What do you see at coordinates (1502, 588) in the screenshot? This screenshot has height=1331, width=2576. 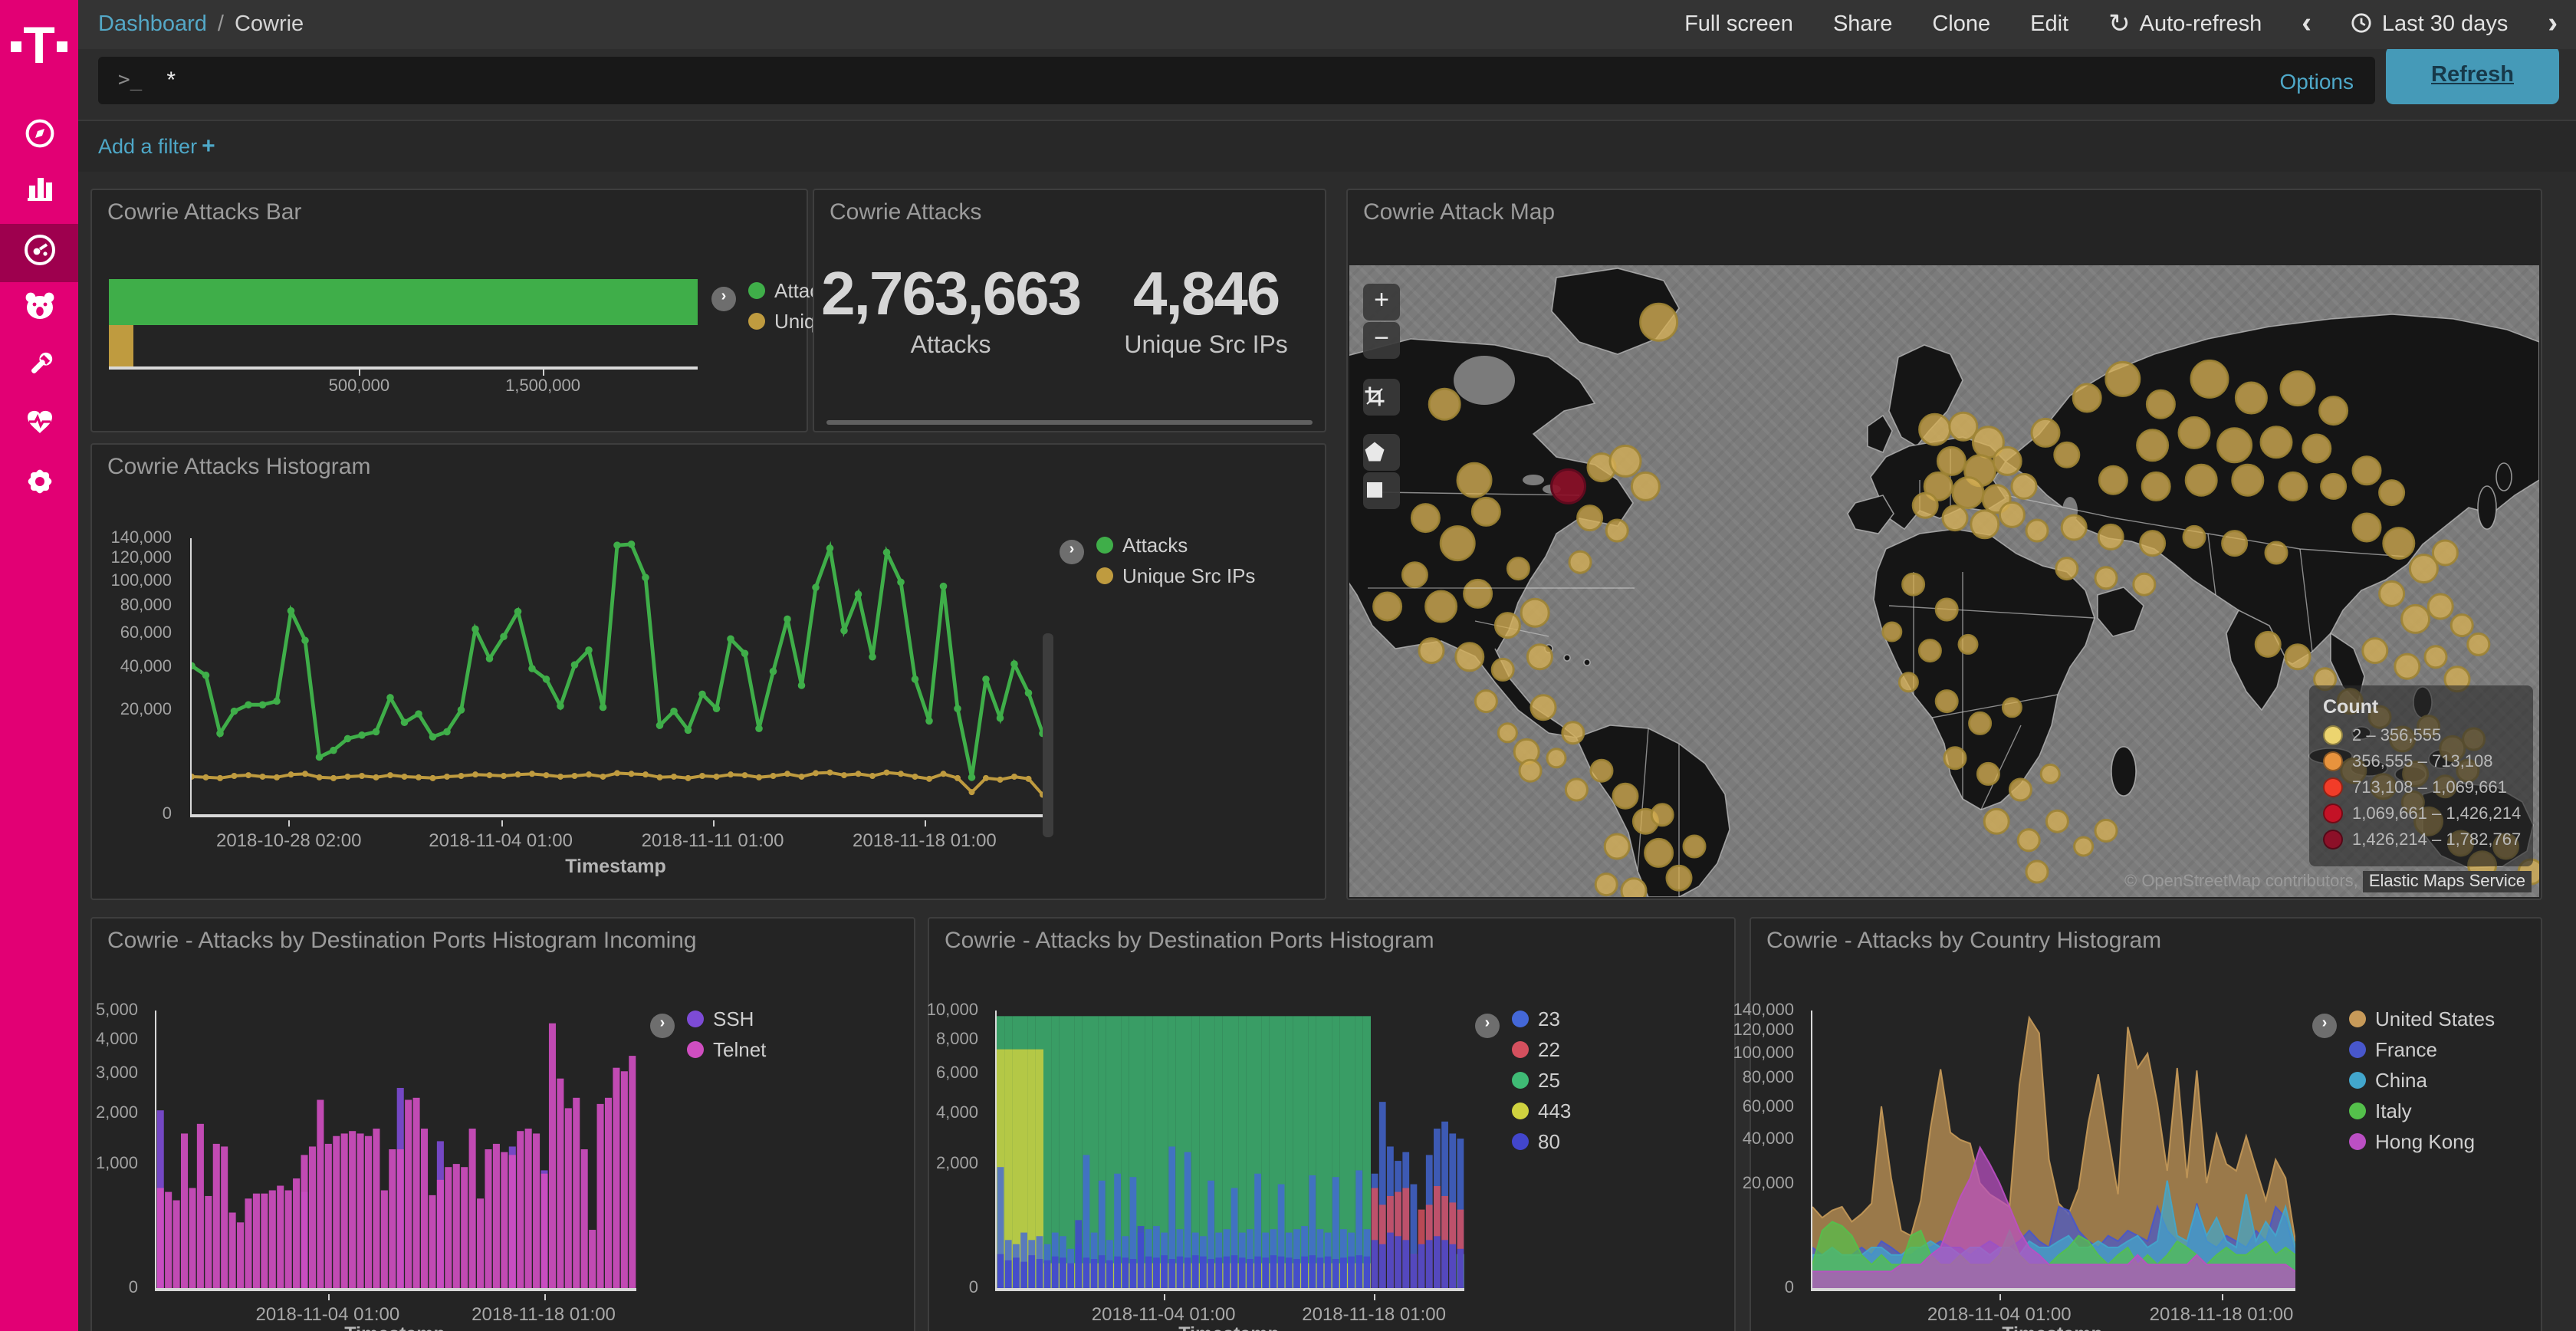 I see `graticule-line` at bounding box center [1502, 588].